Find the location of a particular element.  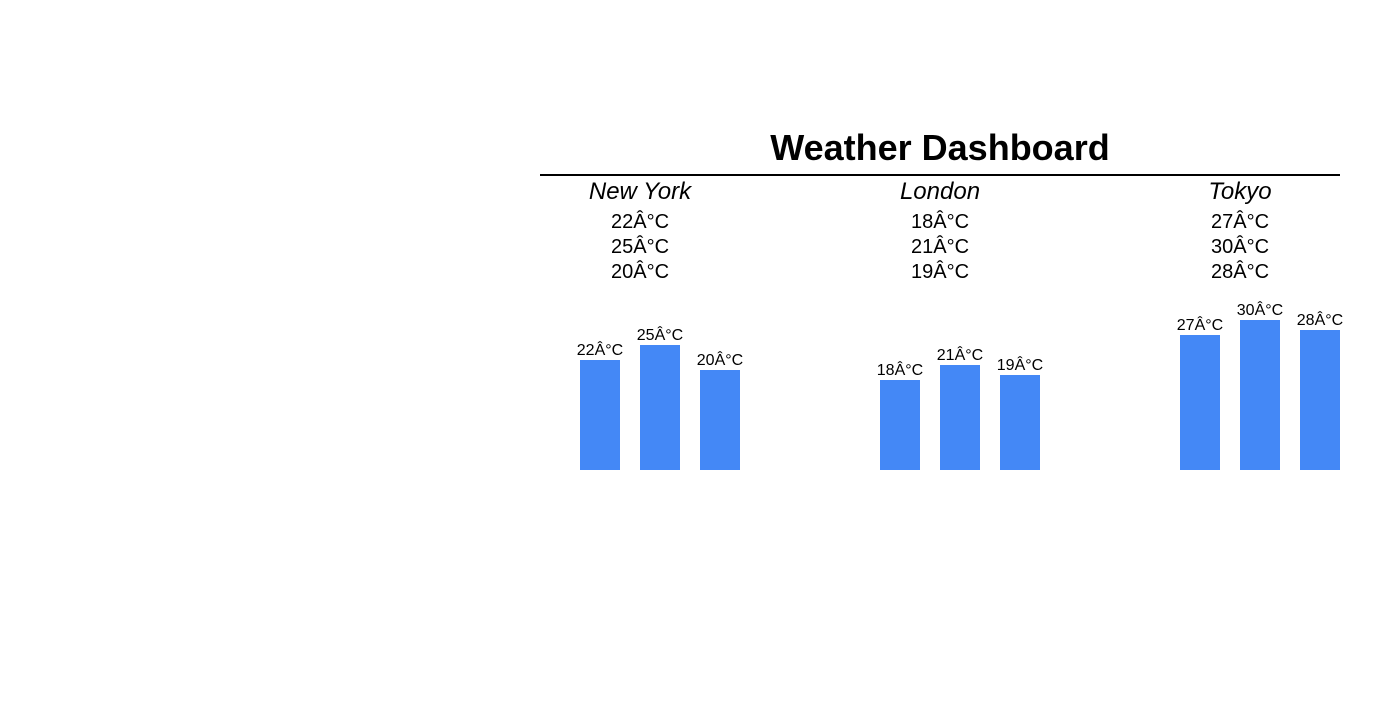

temperature-reading: 25Â°C is located at coordinates (640, 247).